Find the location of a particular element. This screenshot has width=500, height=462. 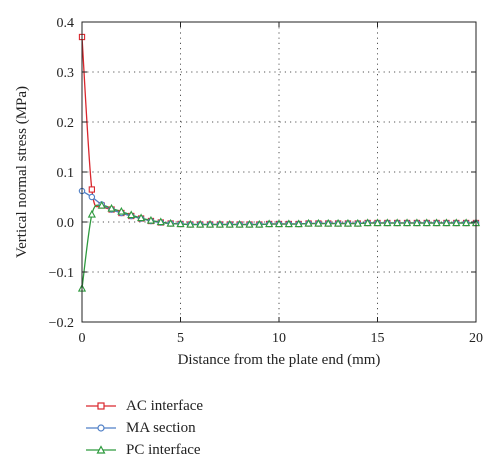

legend: AC interface MA section PC interface is located at coordinates (196, 428).